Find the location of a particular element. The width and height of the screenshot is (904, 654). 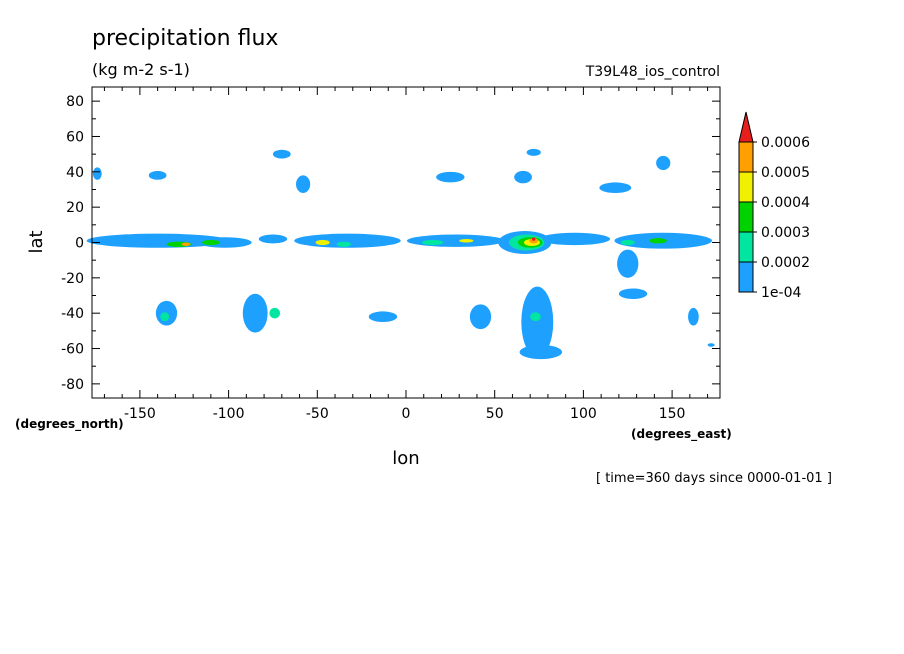

precip-region-itcz-mid is located at coordinates (273, 239).